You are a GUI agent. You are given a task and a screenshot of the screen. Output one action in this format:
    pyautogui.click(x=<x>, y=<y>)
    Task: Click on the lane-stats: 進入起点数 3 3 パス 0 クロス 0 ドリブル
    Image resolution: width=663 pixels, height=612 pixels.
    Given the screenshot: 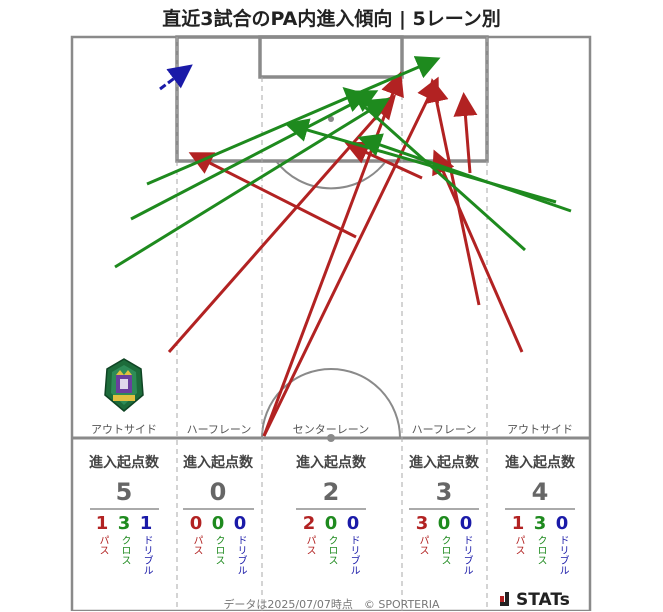 What is the action you would take?
    pyautogui.click(x=444, y=513)
    